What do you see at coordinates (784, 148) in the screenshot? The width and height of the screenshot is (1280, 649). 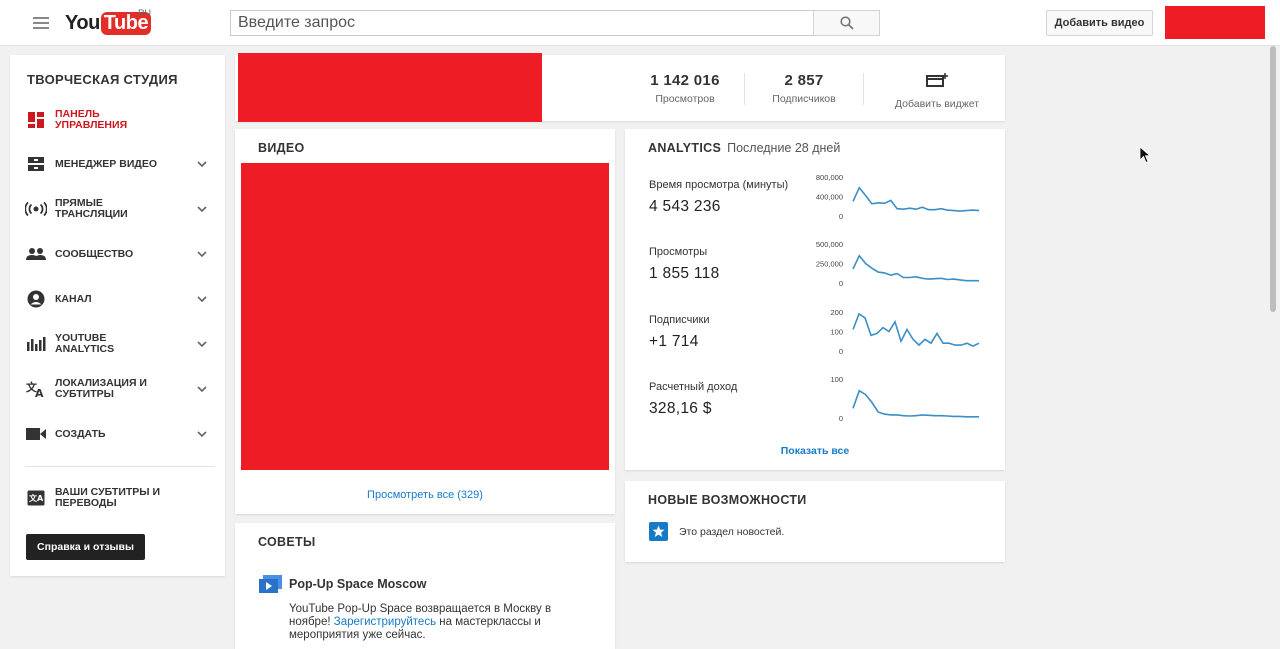 I see `analytics-period: Последние 28 дней` at bounding box center [784, 148].